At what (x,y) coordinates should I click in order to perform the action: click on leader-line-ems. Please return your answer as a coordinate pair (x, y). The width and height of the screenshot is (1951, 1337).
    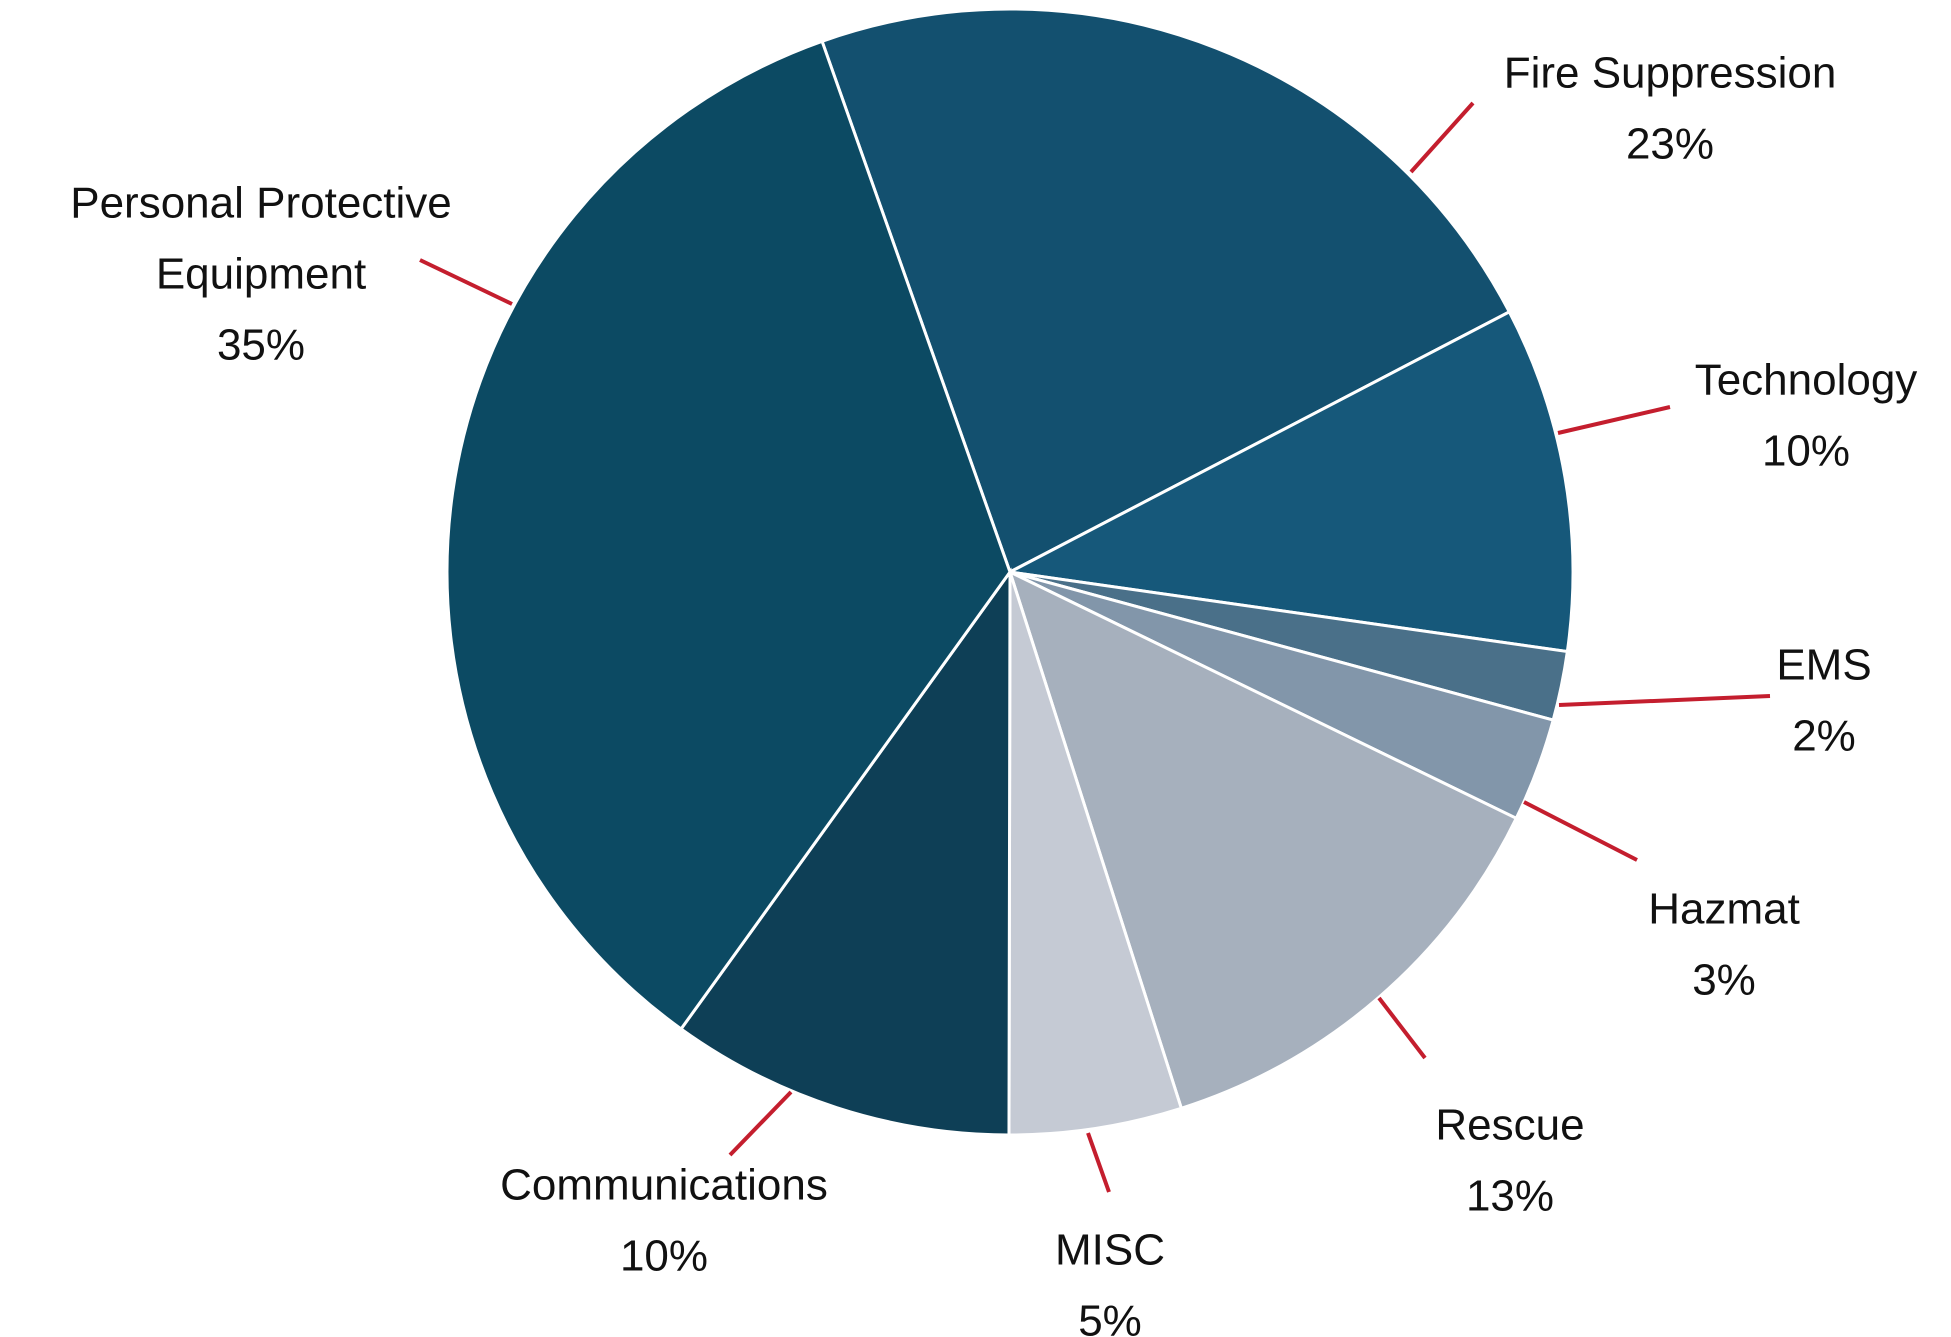
    Looking at the image, I should click on (1664, 700).